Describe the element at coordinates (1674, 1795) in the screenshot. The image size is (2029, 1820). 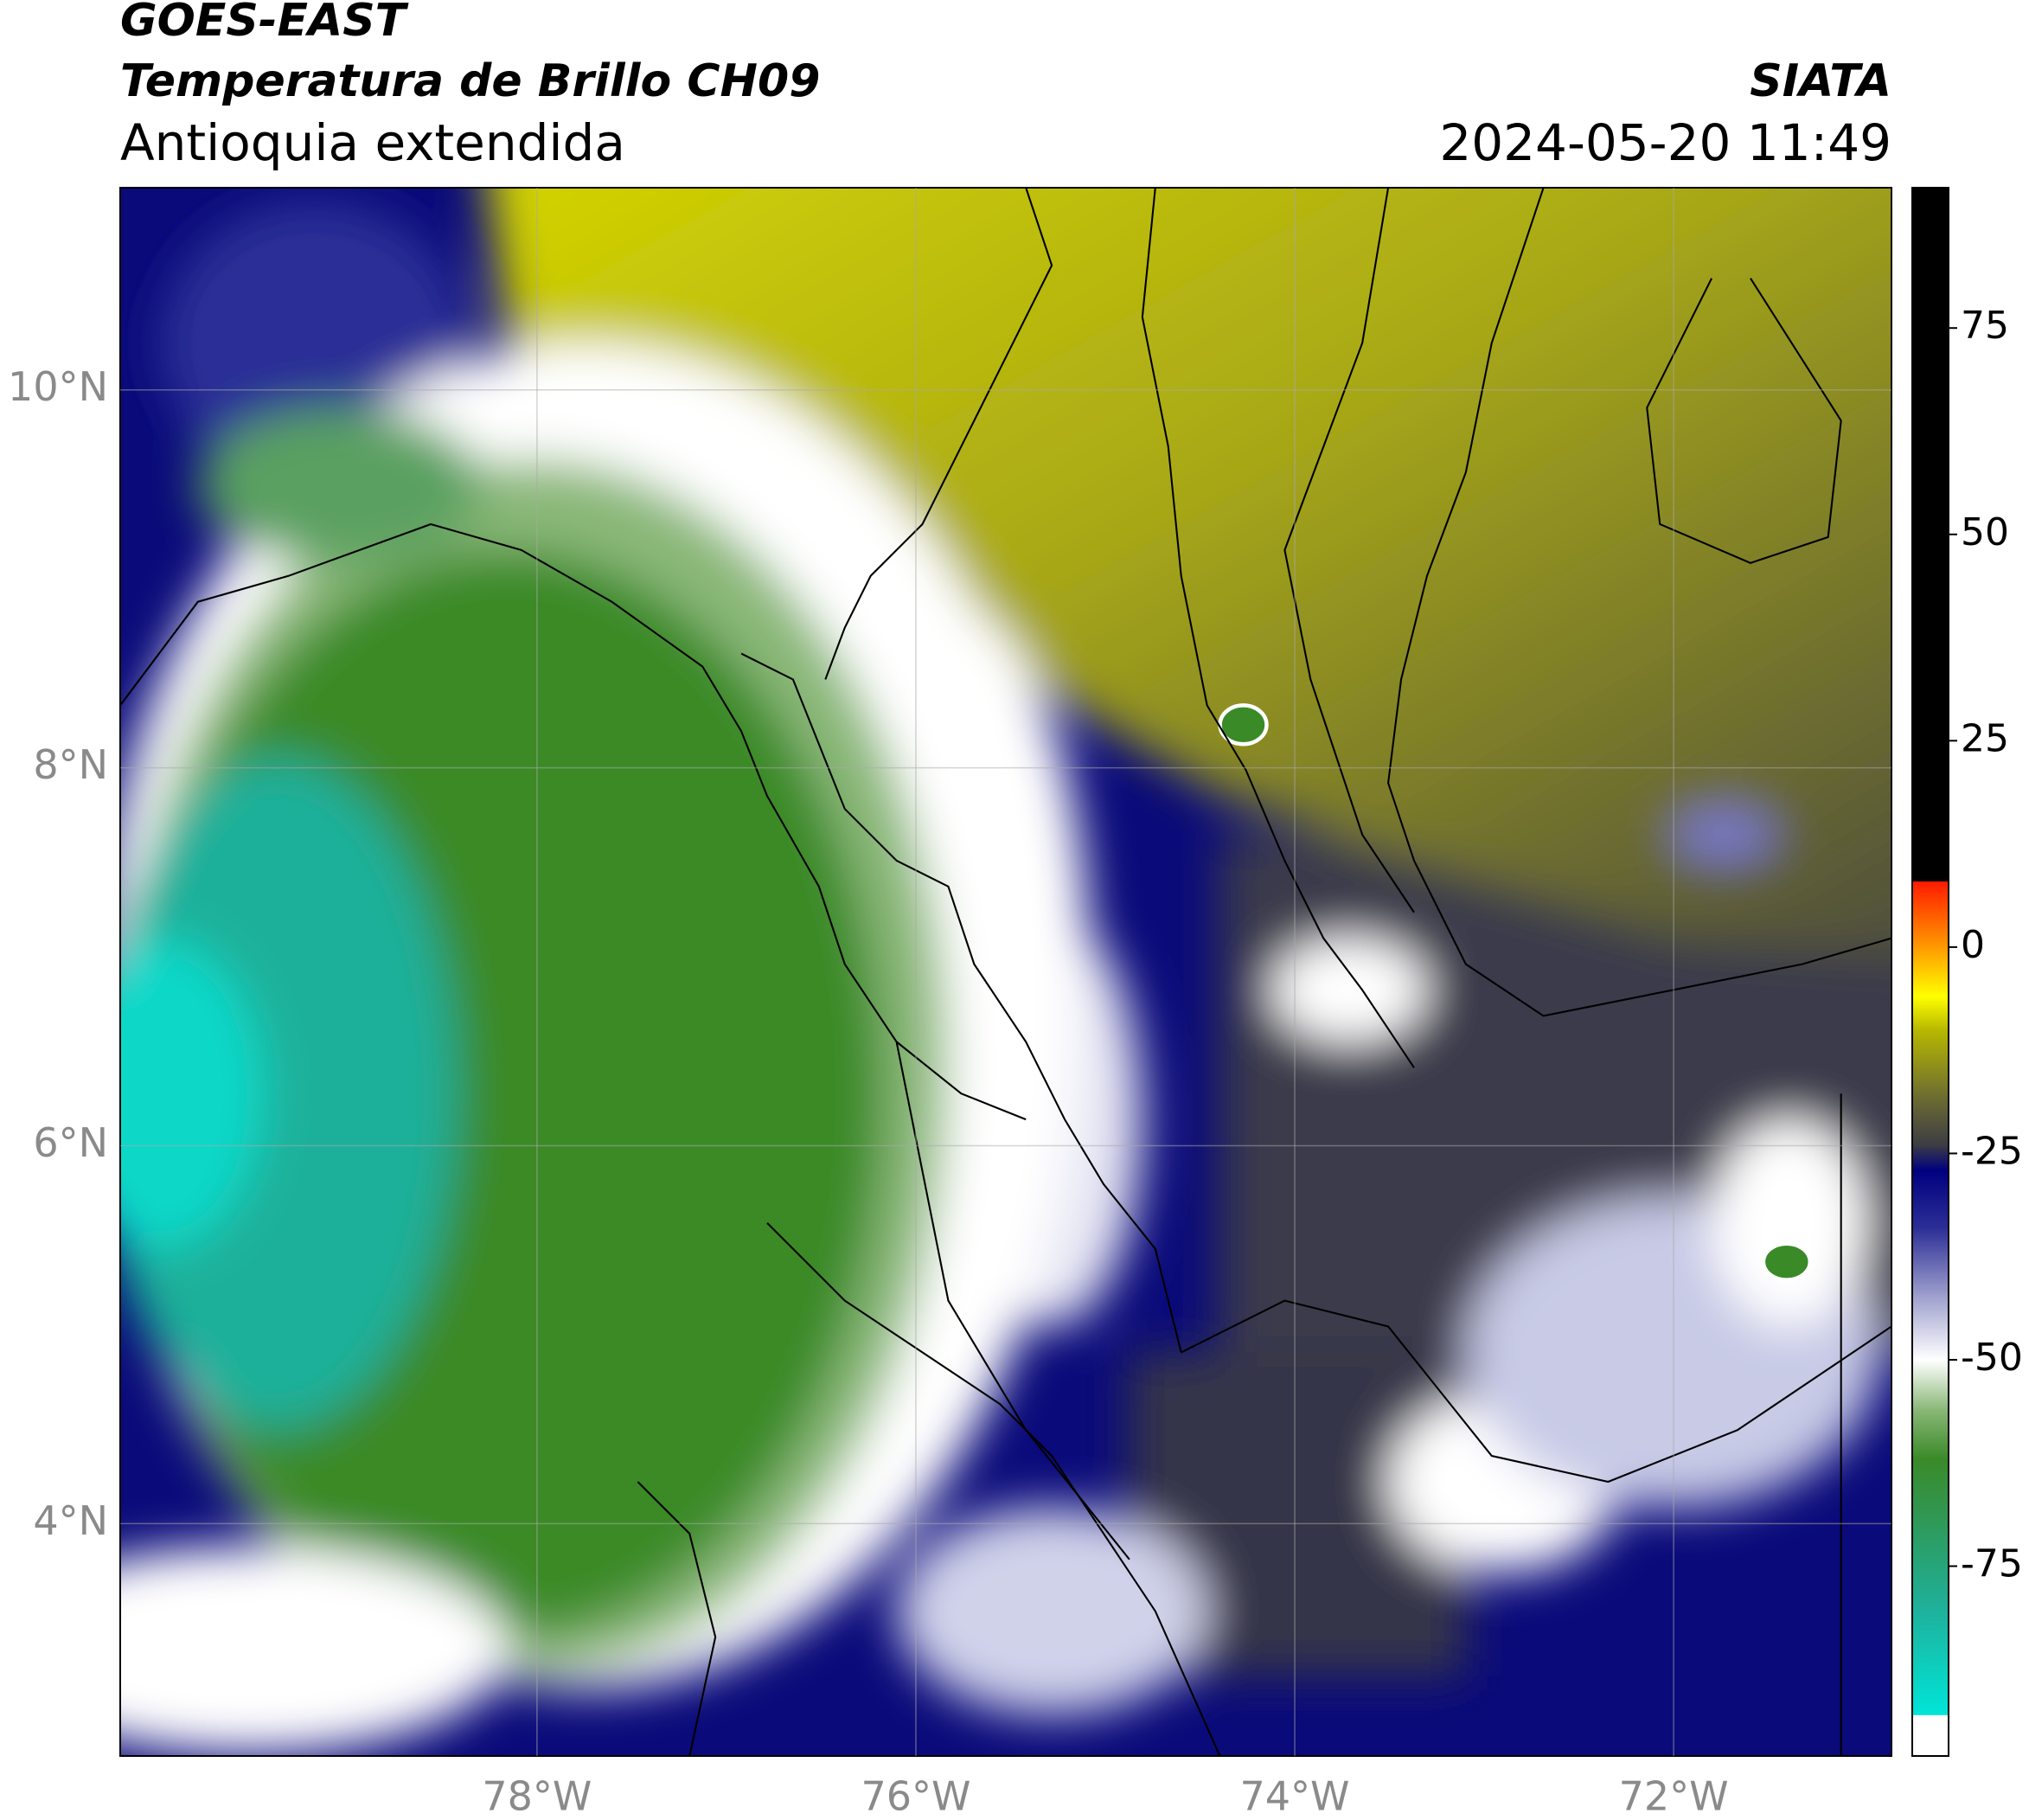
I see `x-tick-label: 72°W` at that location.